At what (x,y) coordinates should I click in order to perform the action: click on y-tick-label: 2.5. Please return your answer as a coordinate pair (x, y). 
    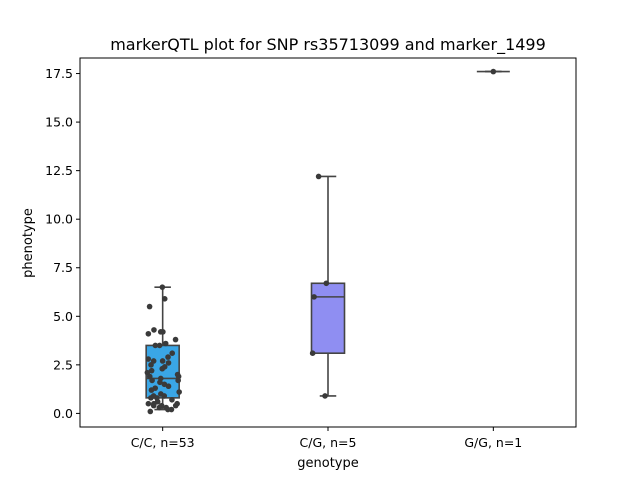
    Looking at the image, I should click on (63, 364).